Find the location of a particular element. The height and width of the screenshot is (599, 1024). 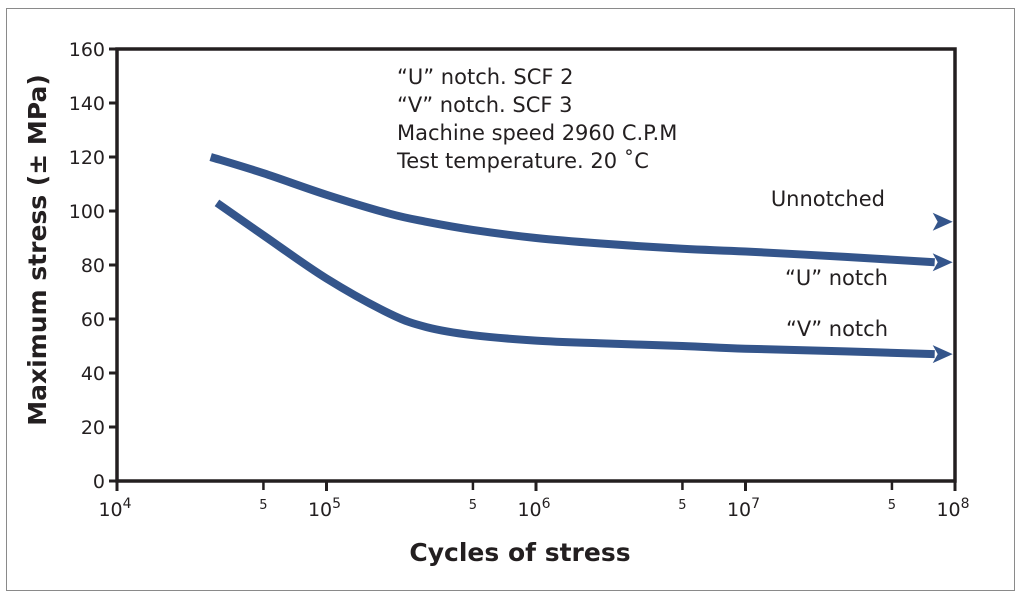

annotation-test-temperature: Test temperature. 20 ˚C is located at coordinates (522, 161).